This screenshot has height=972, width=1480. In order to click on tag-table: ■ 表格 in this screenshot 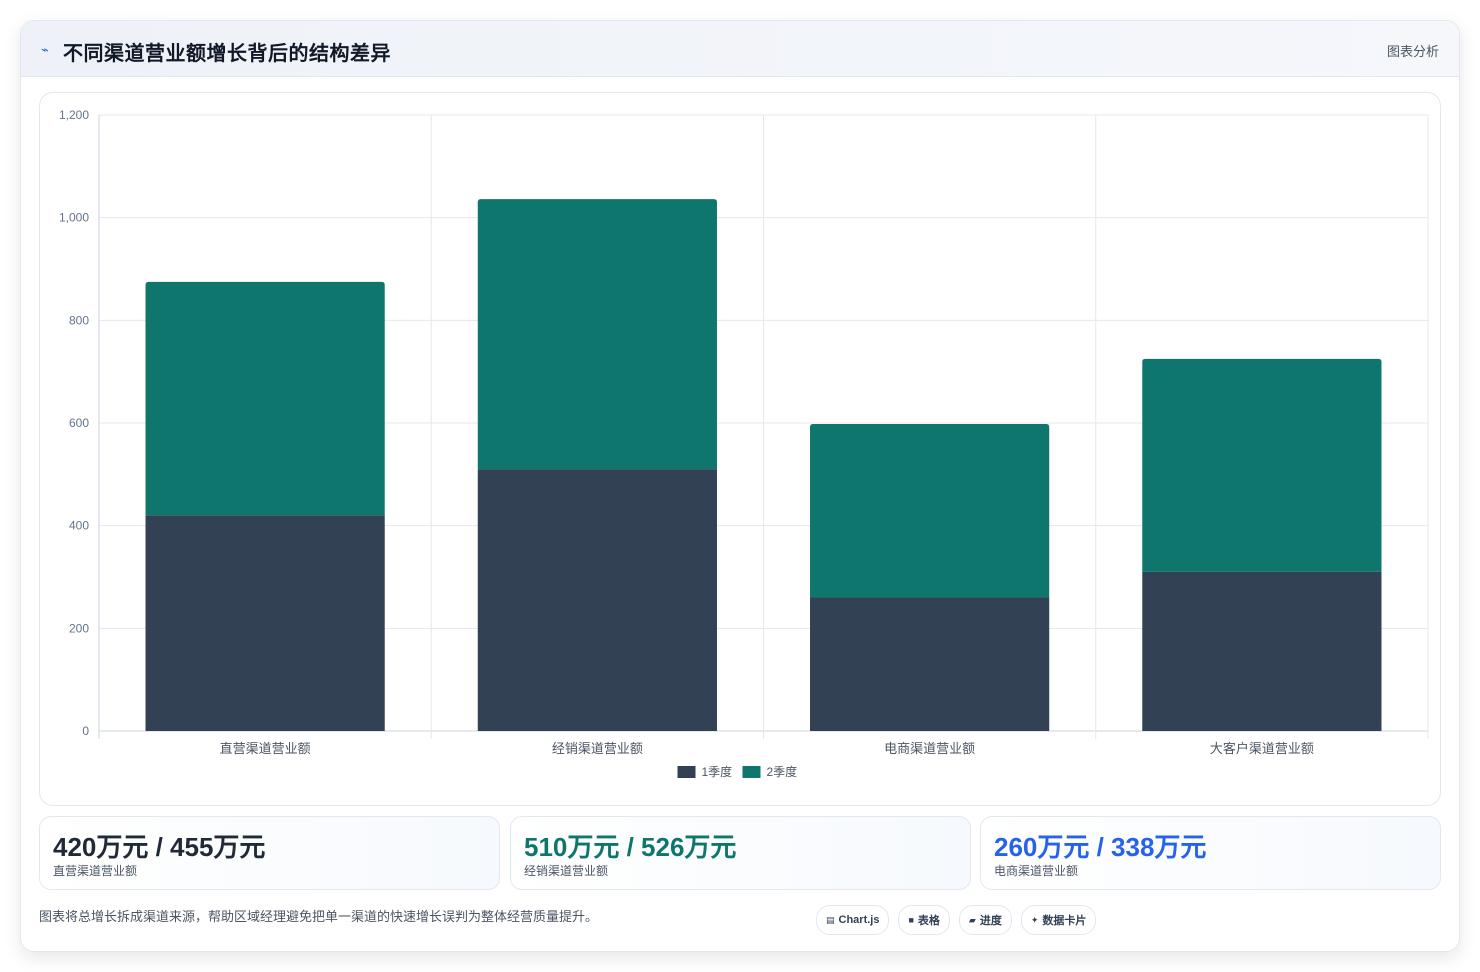, I will do `click(924, 920)`.